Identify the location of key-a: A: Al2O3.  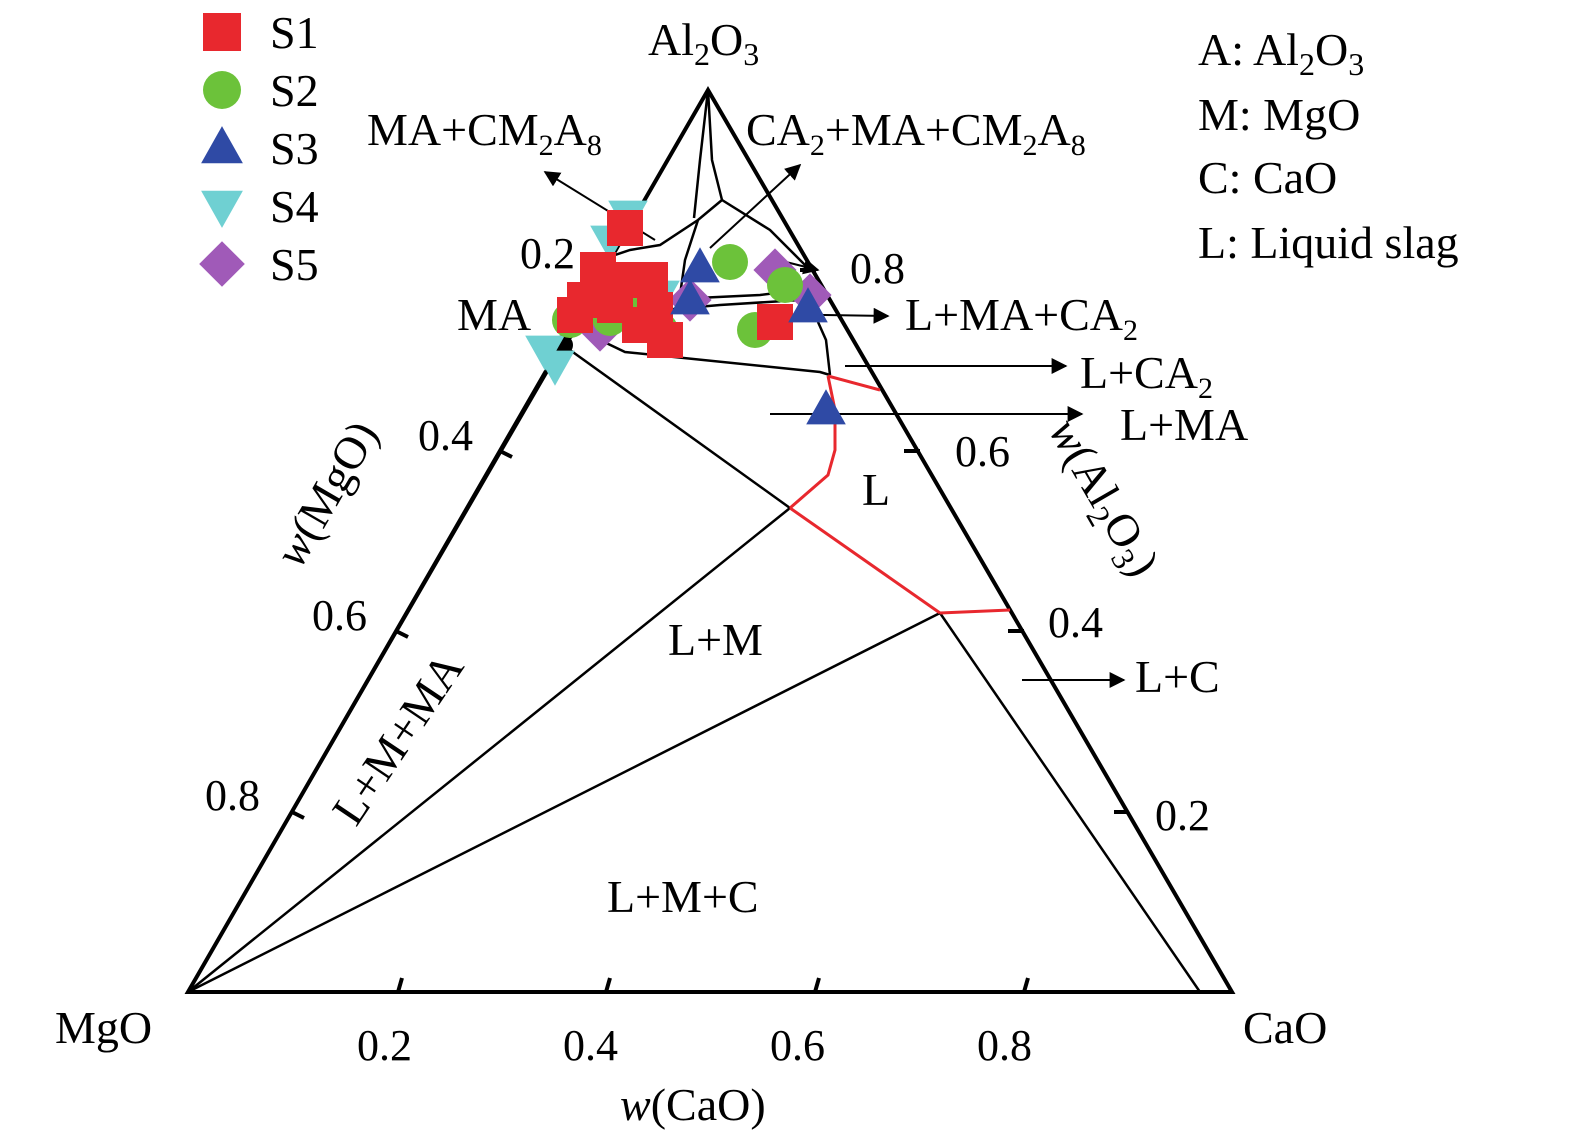
(1281, 53).